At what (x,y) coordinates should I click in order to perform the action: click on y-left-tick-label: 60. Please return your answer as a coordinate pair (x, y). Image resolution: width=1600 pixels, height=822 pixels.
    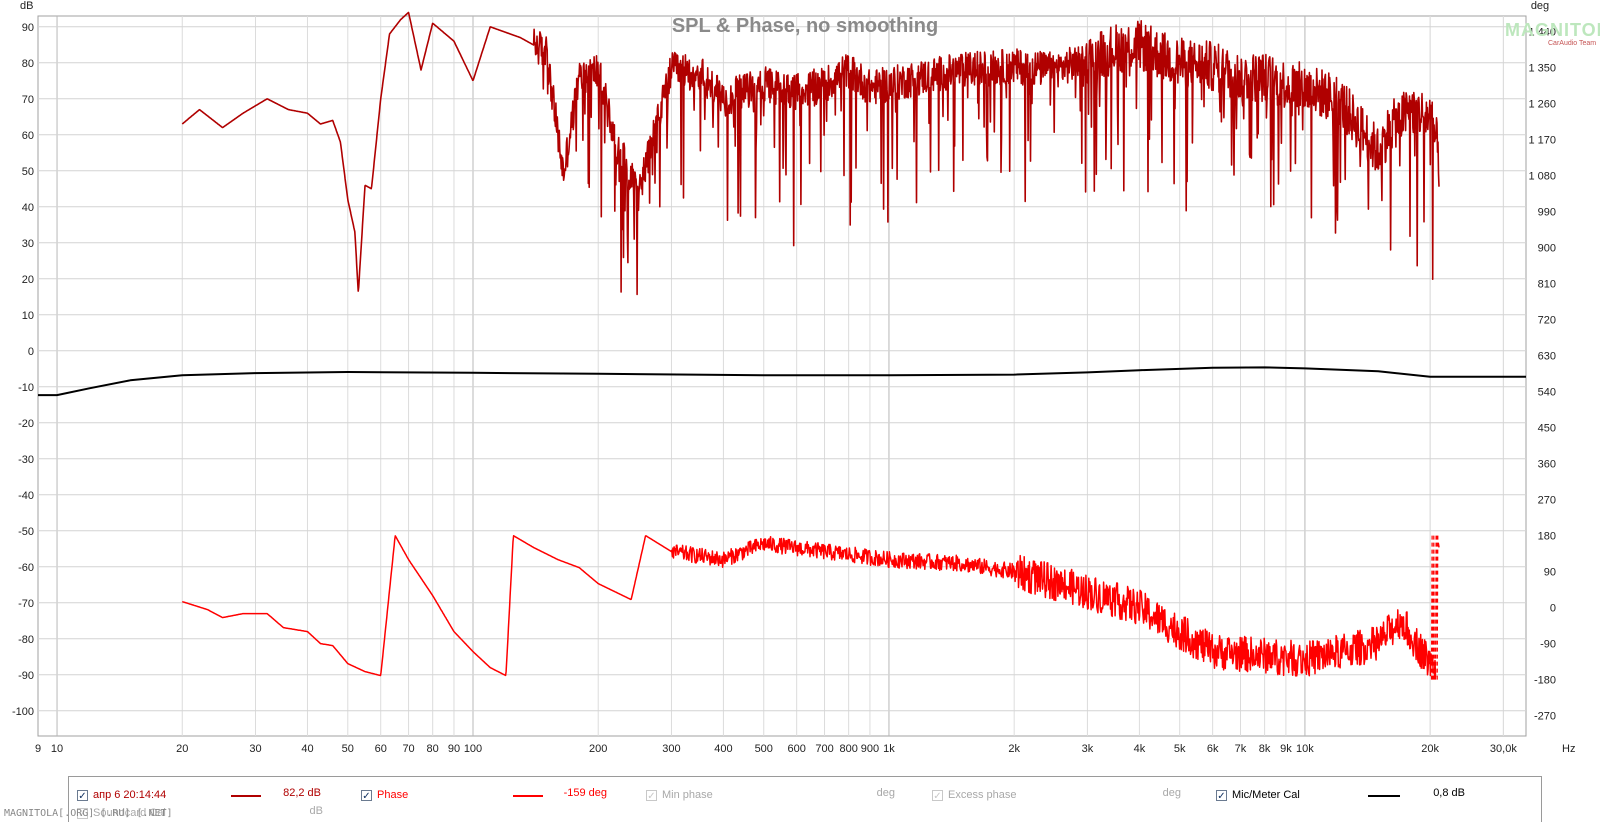
    Looking at the image, I should click on (28, 136).